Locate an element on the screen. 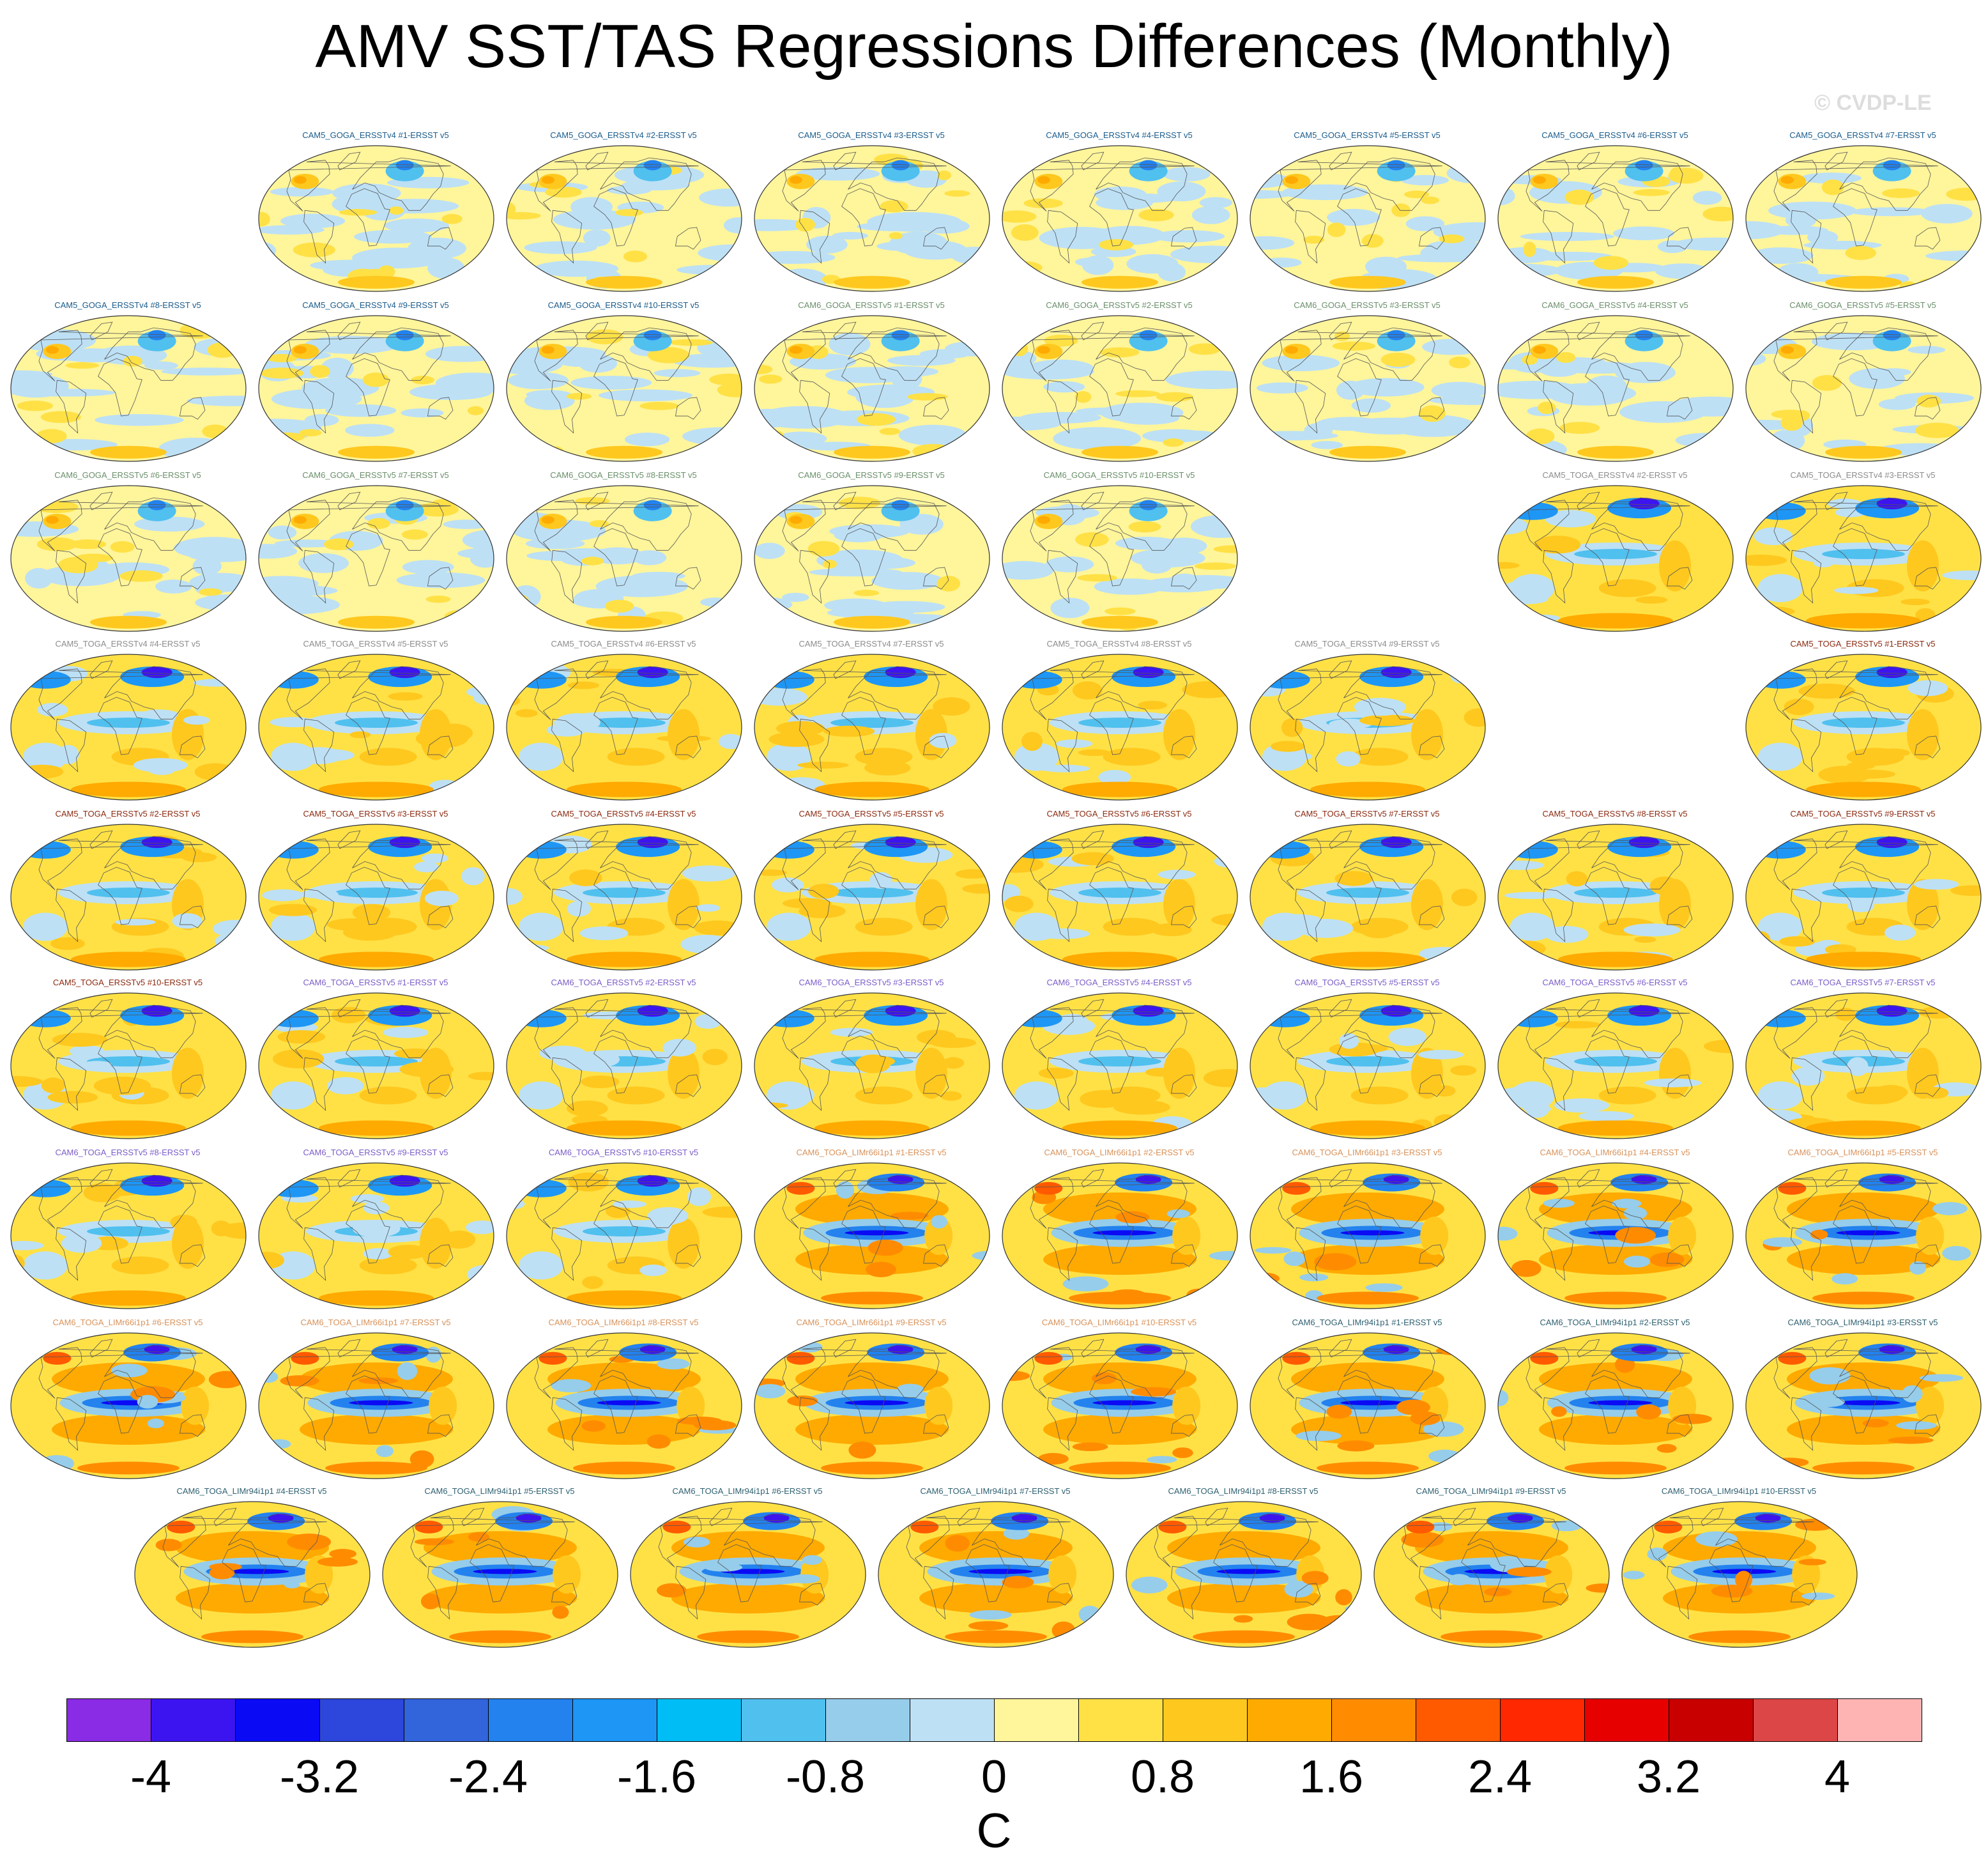  south-pacific-warm-patch is located at coordinates (884, 927).